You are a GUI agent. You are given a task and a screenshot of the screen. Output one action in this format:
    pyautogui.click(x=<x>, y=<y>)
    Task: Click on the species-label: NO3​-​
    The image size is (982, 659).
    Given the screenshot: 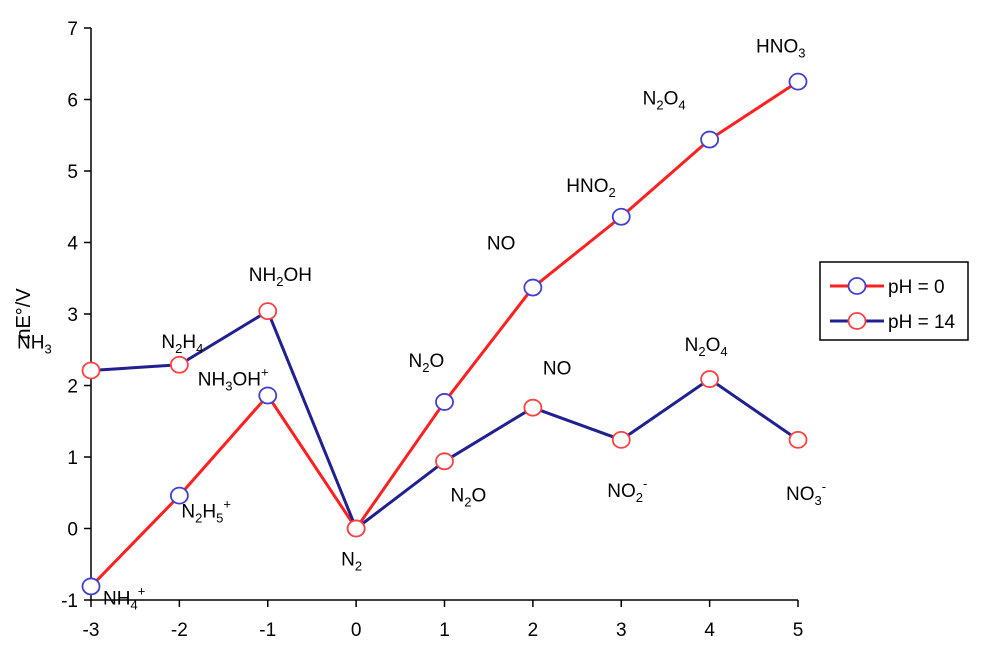 What is the action you would take?
    pyautogui.click(x=806, y=493)
    